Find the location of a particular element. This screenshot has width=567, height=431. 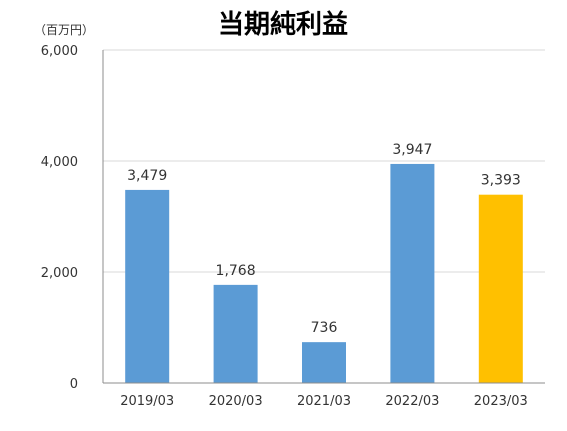

chart-title: 当期純利益 is located at coordinates (283, 24).